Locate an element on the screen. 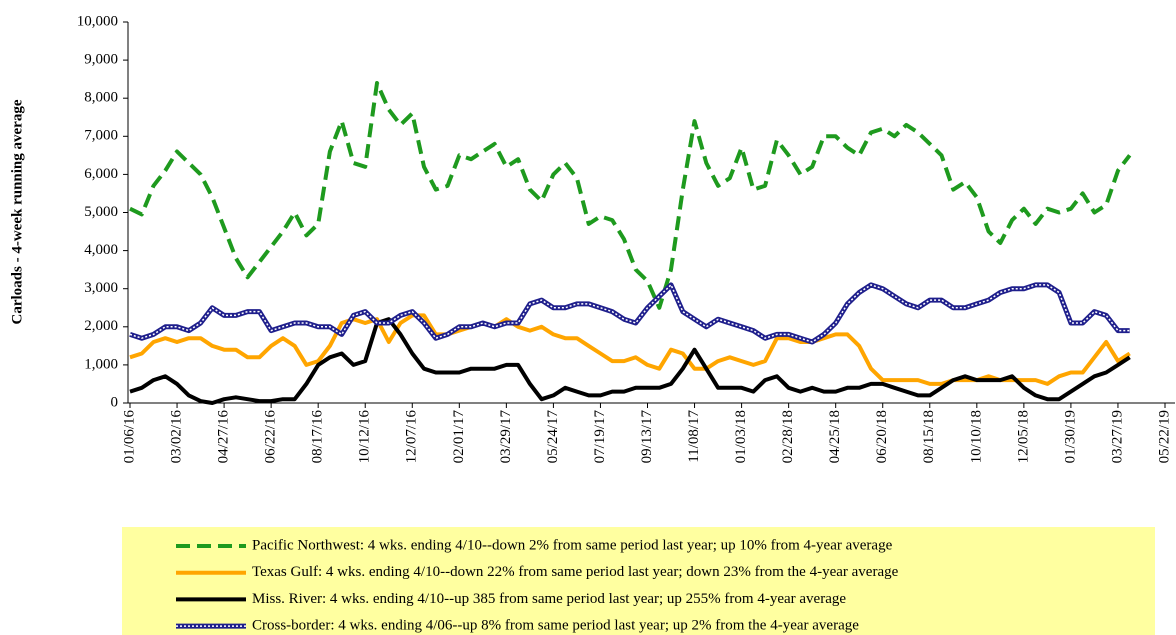  y-axis-title: Carloads - 4-week running average is located at coordinates (17, 211).